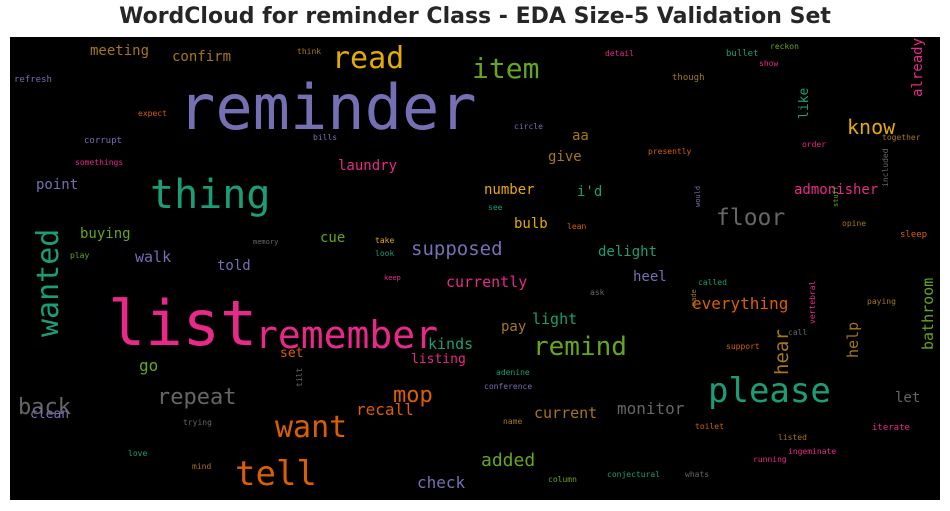 Image resolution: width=950 pixels, height=511 pixels. Describe the element at coordinates (901, 137) in the screenshot. I see `word-together: together` at that location.